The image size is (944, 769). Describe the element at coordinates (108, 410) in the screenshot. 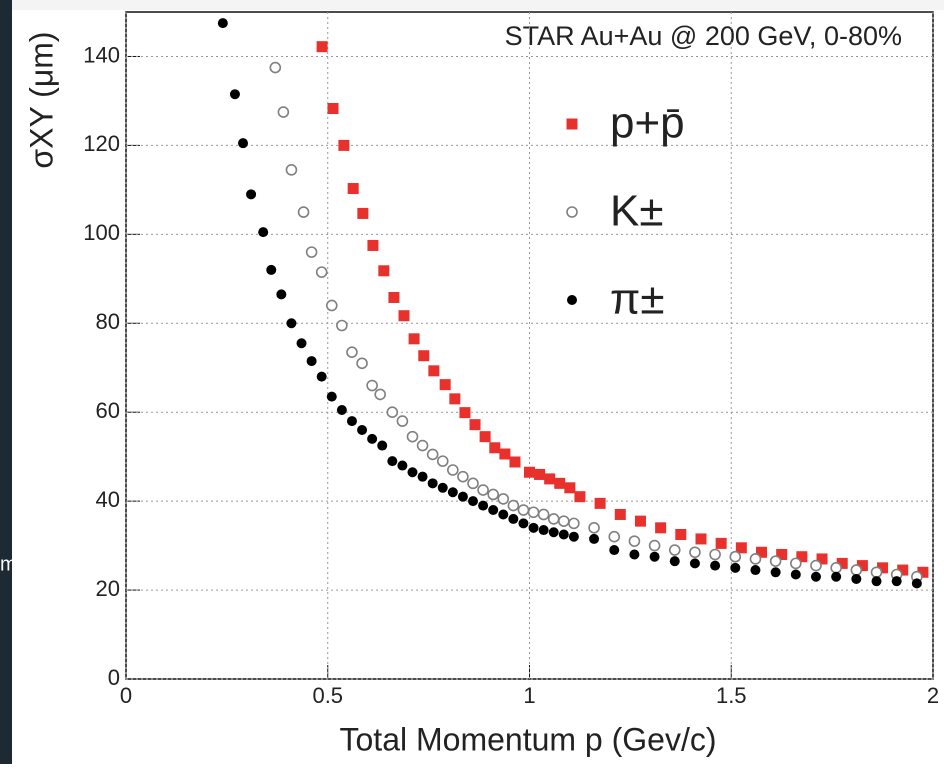

I see `y-tick-label: 60` at that location.